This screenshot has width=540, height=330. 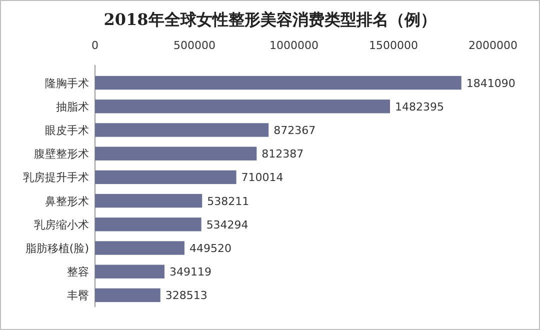 What do you see at coordinates (491, 83) in the screenshot?
I see `data-label: 1841090` at bounding box center [491, 83].